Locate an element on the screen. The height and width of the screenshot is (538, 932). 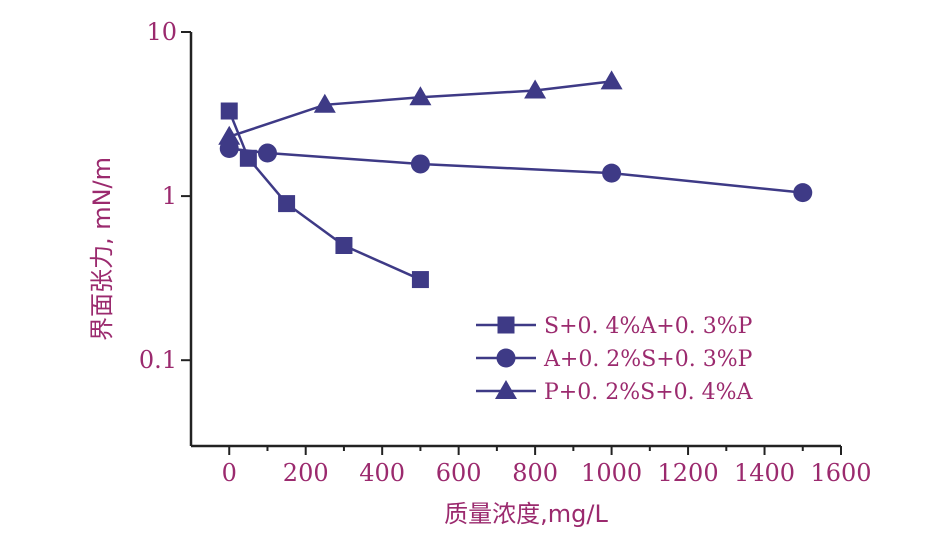
legend-item: A+0. 2%S+0. 3%P is located at coordinates (614, 359).